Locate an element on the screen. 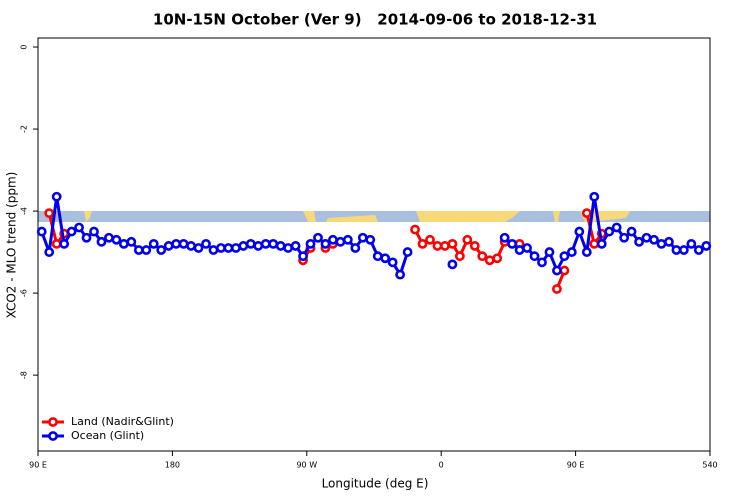  y-tick-label: 0 is located at coordinates (24, 46).